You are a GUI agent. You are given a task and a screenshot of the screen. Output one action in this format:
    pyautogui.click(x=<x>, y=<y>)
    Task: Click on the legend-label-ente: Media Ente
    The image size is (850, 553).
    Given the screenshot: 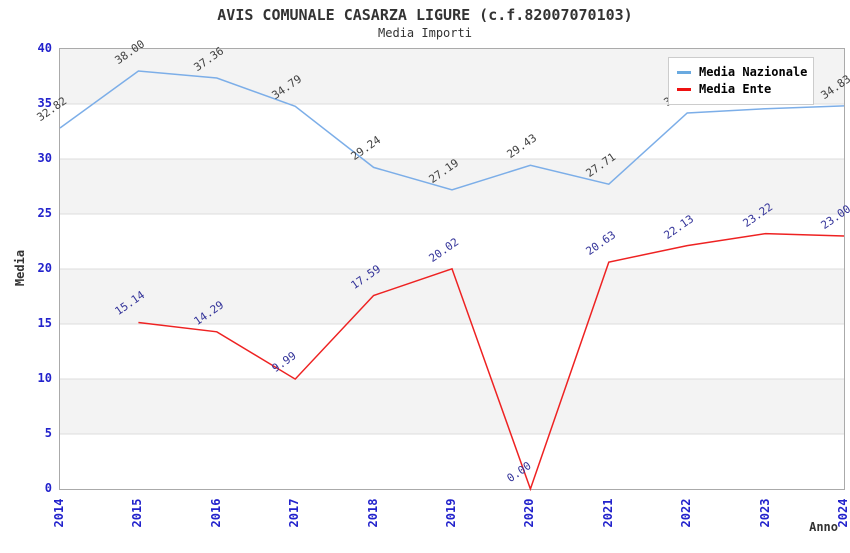 What is the action you would take?
    pyautogui.click(x=735, y=89)
    